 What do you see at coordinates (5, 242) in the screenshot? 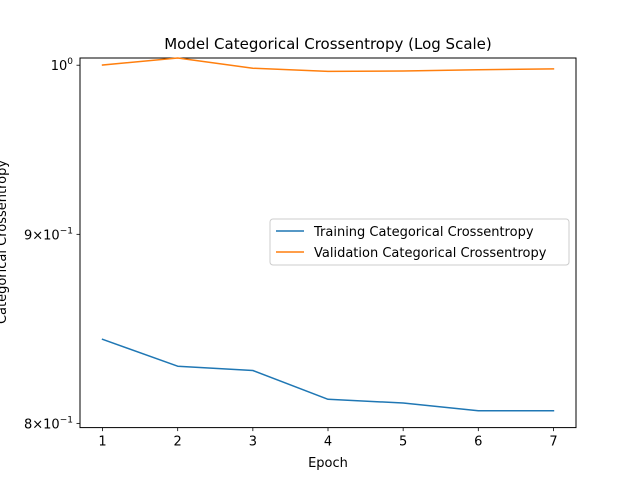
I see `y-axis-label: Categorical Crossentropy` at bounding box center [5, 242].